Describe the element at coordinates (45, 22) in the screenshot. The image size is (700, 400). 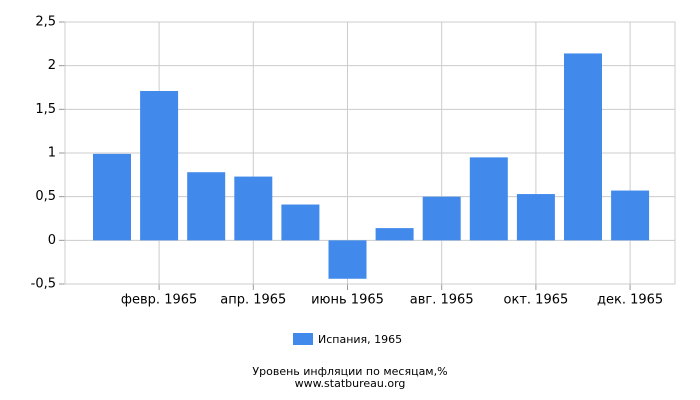
I see `y-tick-label: 2,5` at that location.